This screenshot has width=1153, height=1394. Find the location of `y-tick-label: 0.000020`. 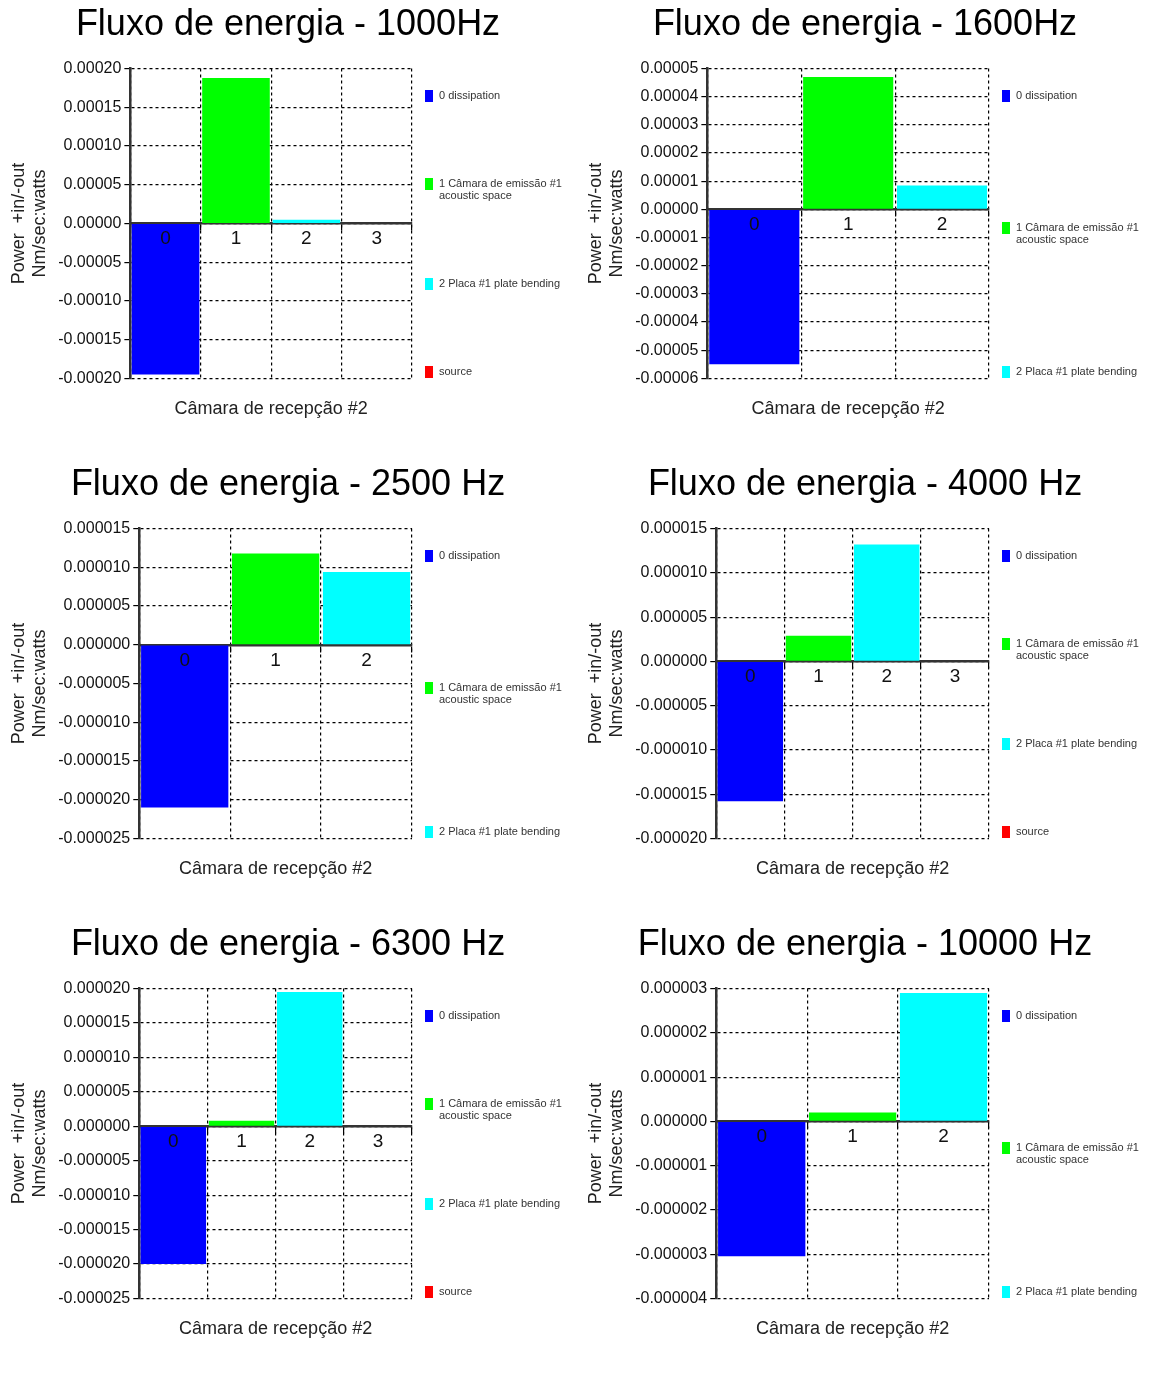

y-tick-label: 0.000020 is located at coordinates (97, 988).